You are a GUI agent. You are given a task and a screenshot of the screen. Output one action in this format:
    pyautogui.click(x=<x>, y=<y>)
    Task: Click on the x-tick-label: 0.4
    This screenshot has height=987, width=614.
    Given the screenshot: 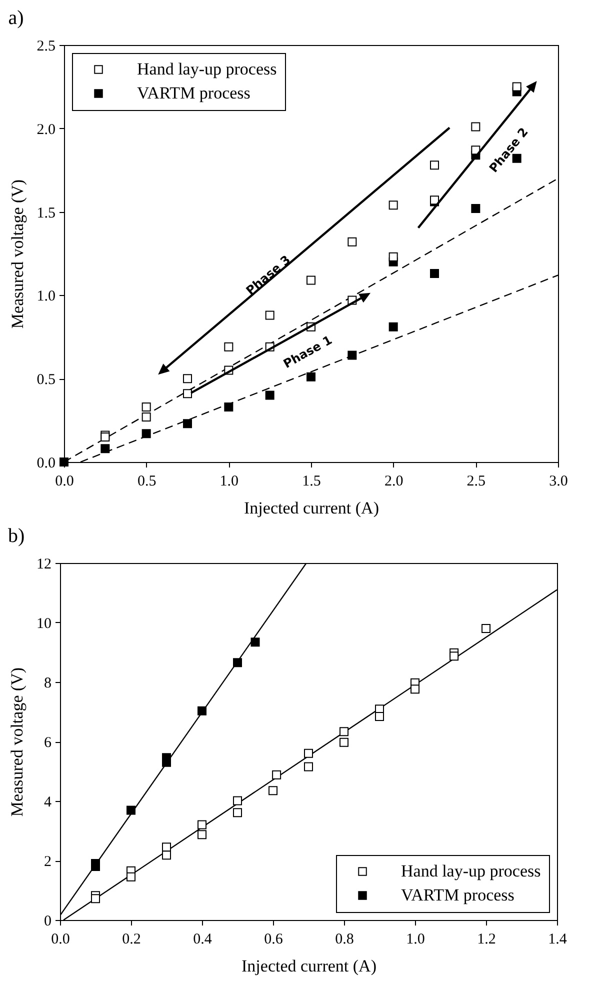 What is the action you would take?
    pyautogui.click(x=202, y=940)
    